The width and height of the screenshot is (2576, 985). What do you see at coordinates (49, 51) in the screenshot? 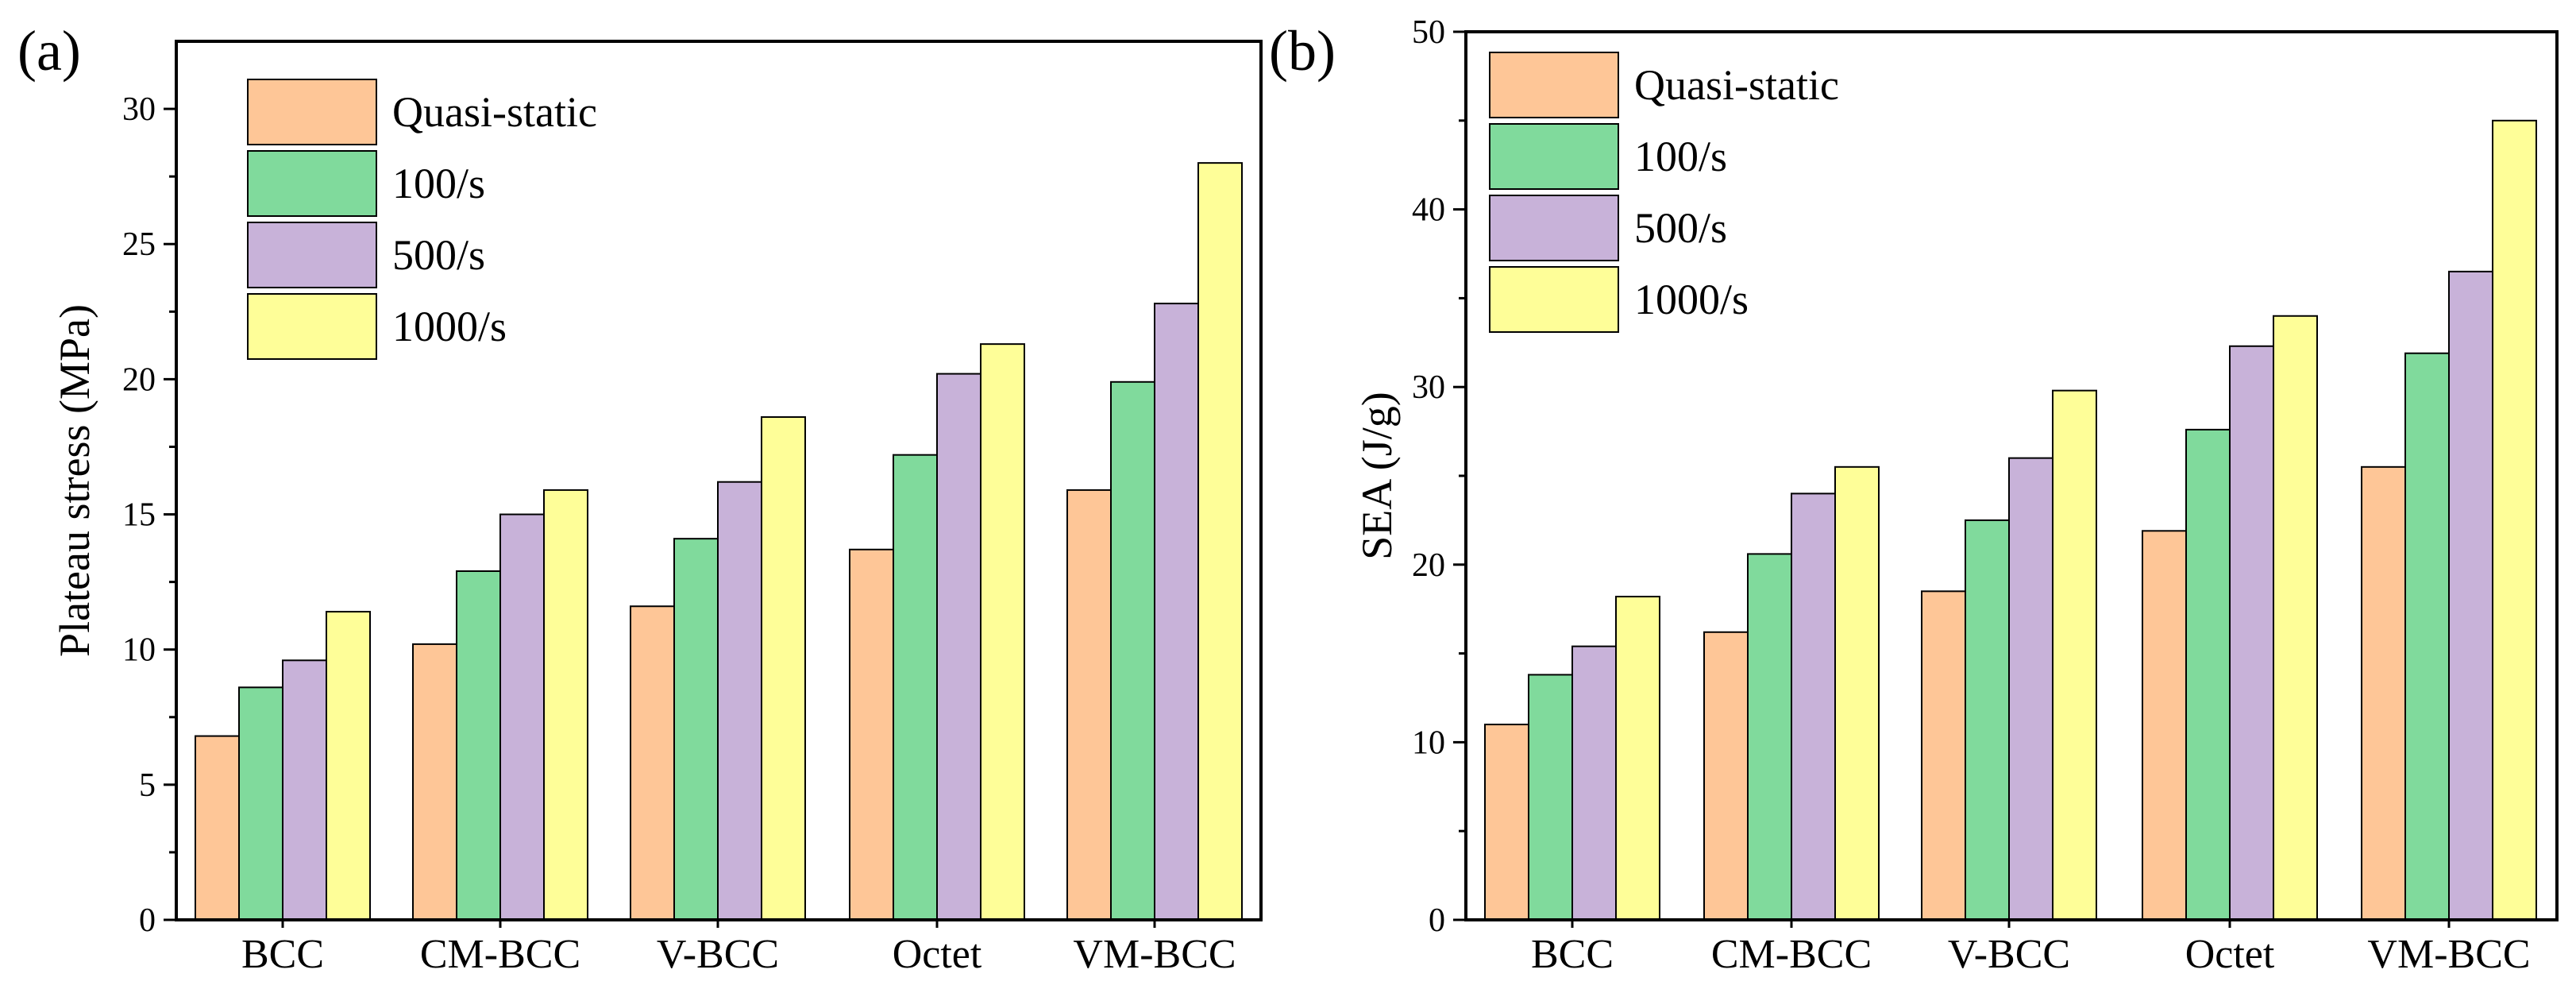
I see `panel-label: (a)` at bounding box center [49, 51].